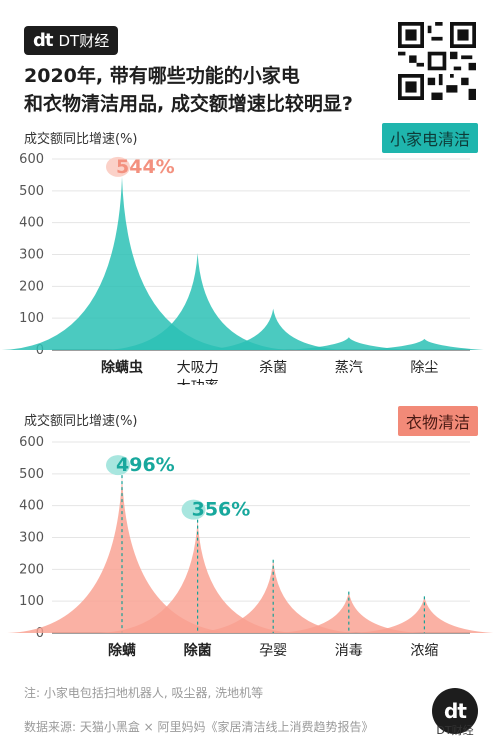  I want to click on x-category-label: 大吸力, so click(198, 368).